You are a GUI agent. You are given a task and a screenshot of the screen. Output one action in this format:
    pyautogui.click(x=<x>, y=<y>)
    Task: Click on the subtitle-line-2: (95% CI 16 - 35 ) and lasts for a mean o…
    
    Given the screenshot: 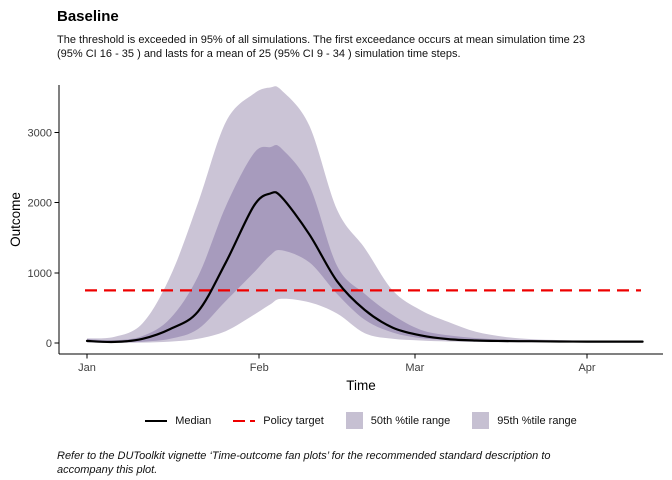 What is the action you would take?
    pyautogui.click(x=259, y=54)
    